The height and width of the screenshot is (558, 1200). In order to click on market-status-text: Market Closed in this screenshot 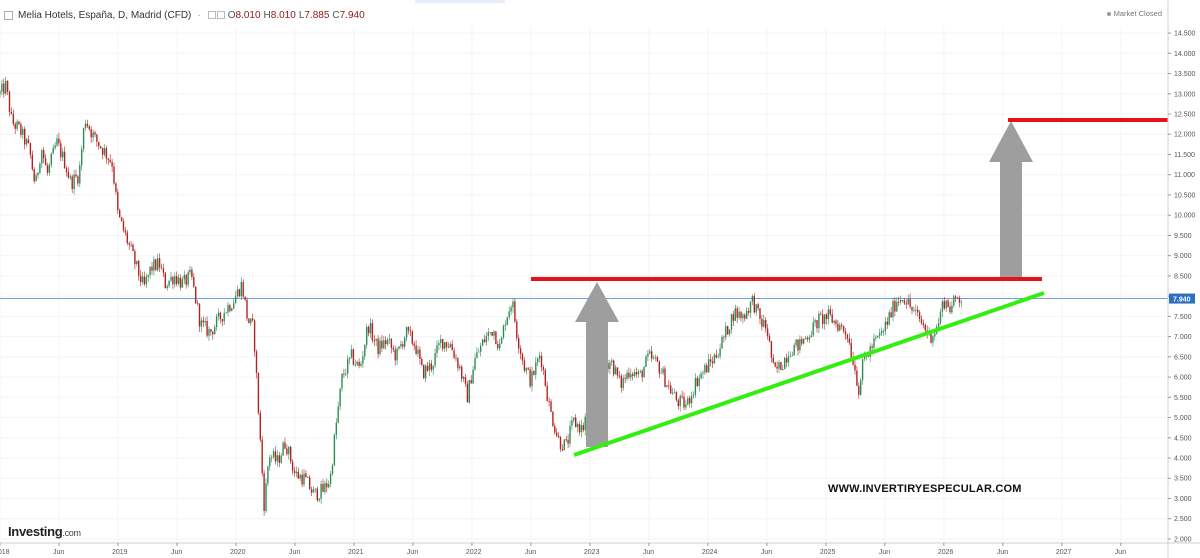, I will do `click(1137, 13)`.